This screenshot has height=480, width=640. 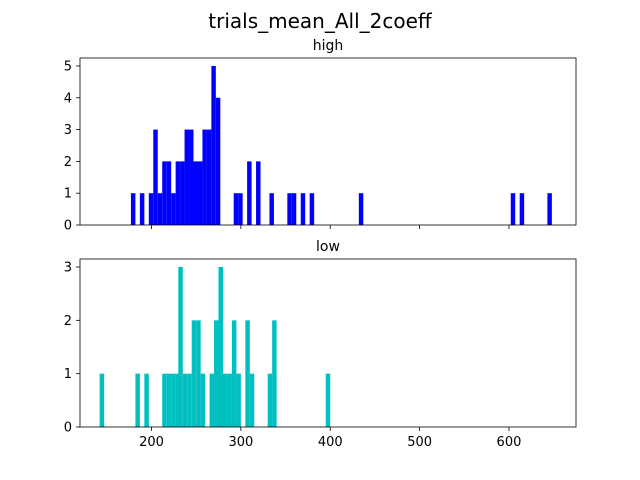 I want to click on bars-low, so click(x=215, y=347).